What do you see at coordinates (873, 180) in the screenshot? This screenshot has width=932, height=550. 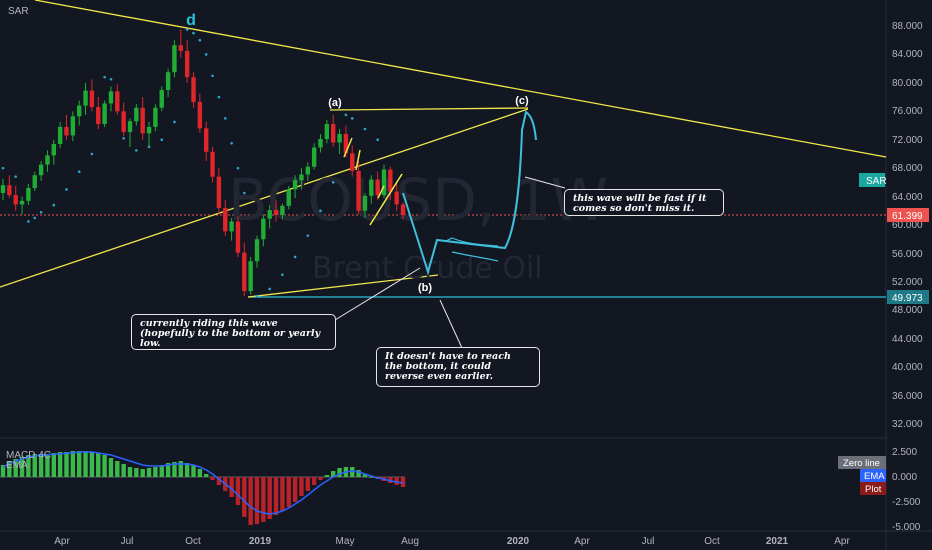 I see `sar-badge: SAR` at bounding box center [873, 180].